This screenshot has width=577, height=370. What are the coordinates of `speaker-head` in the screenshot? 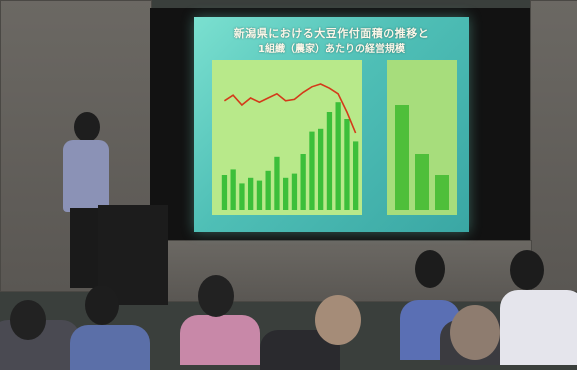 It's located at (87, 127).